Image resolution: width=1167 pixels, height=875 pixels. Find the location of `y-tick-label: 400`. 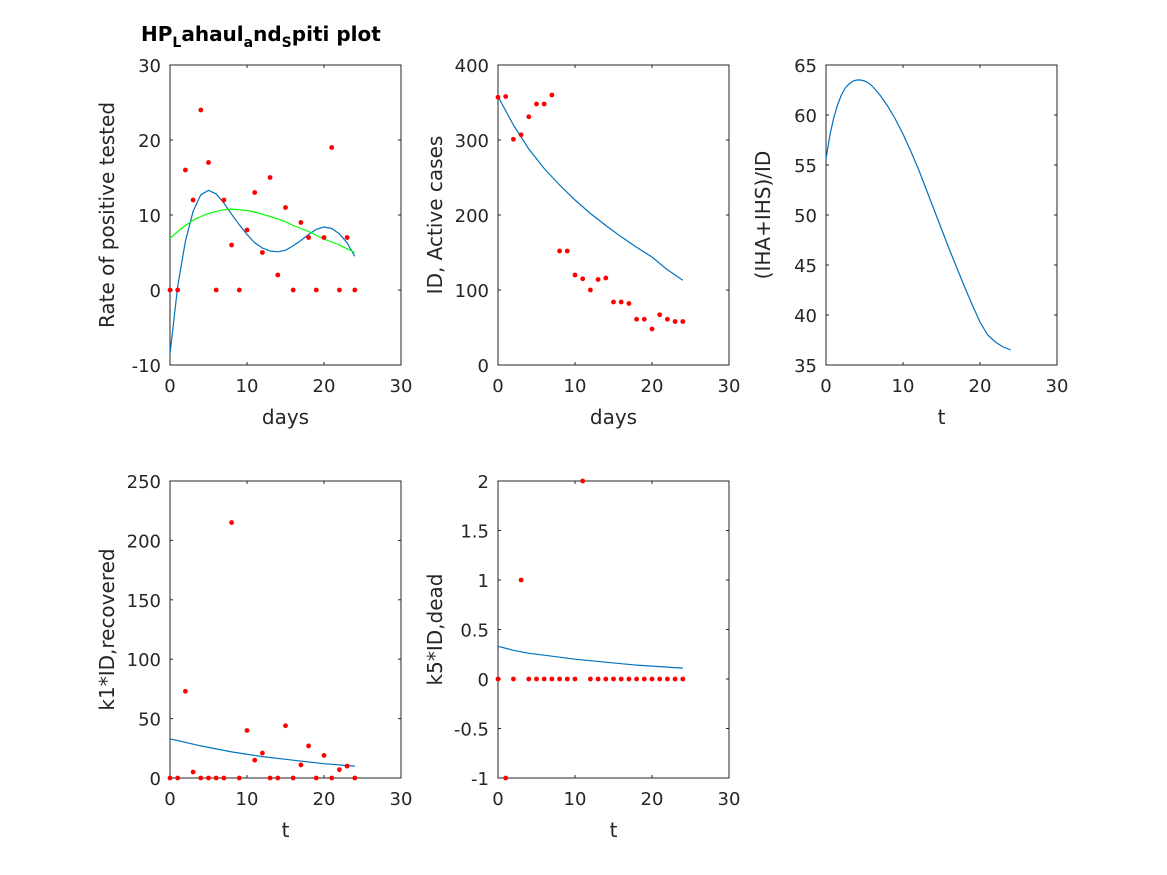

y-tick-label: 400 is located at coordinates (472, 66).